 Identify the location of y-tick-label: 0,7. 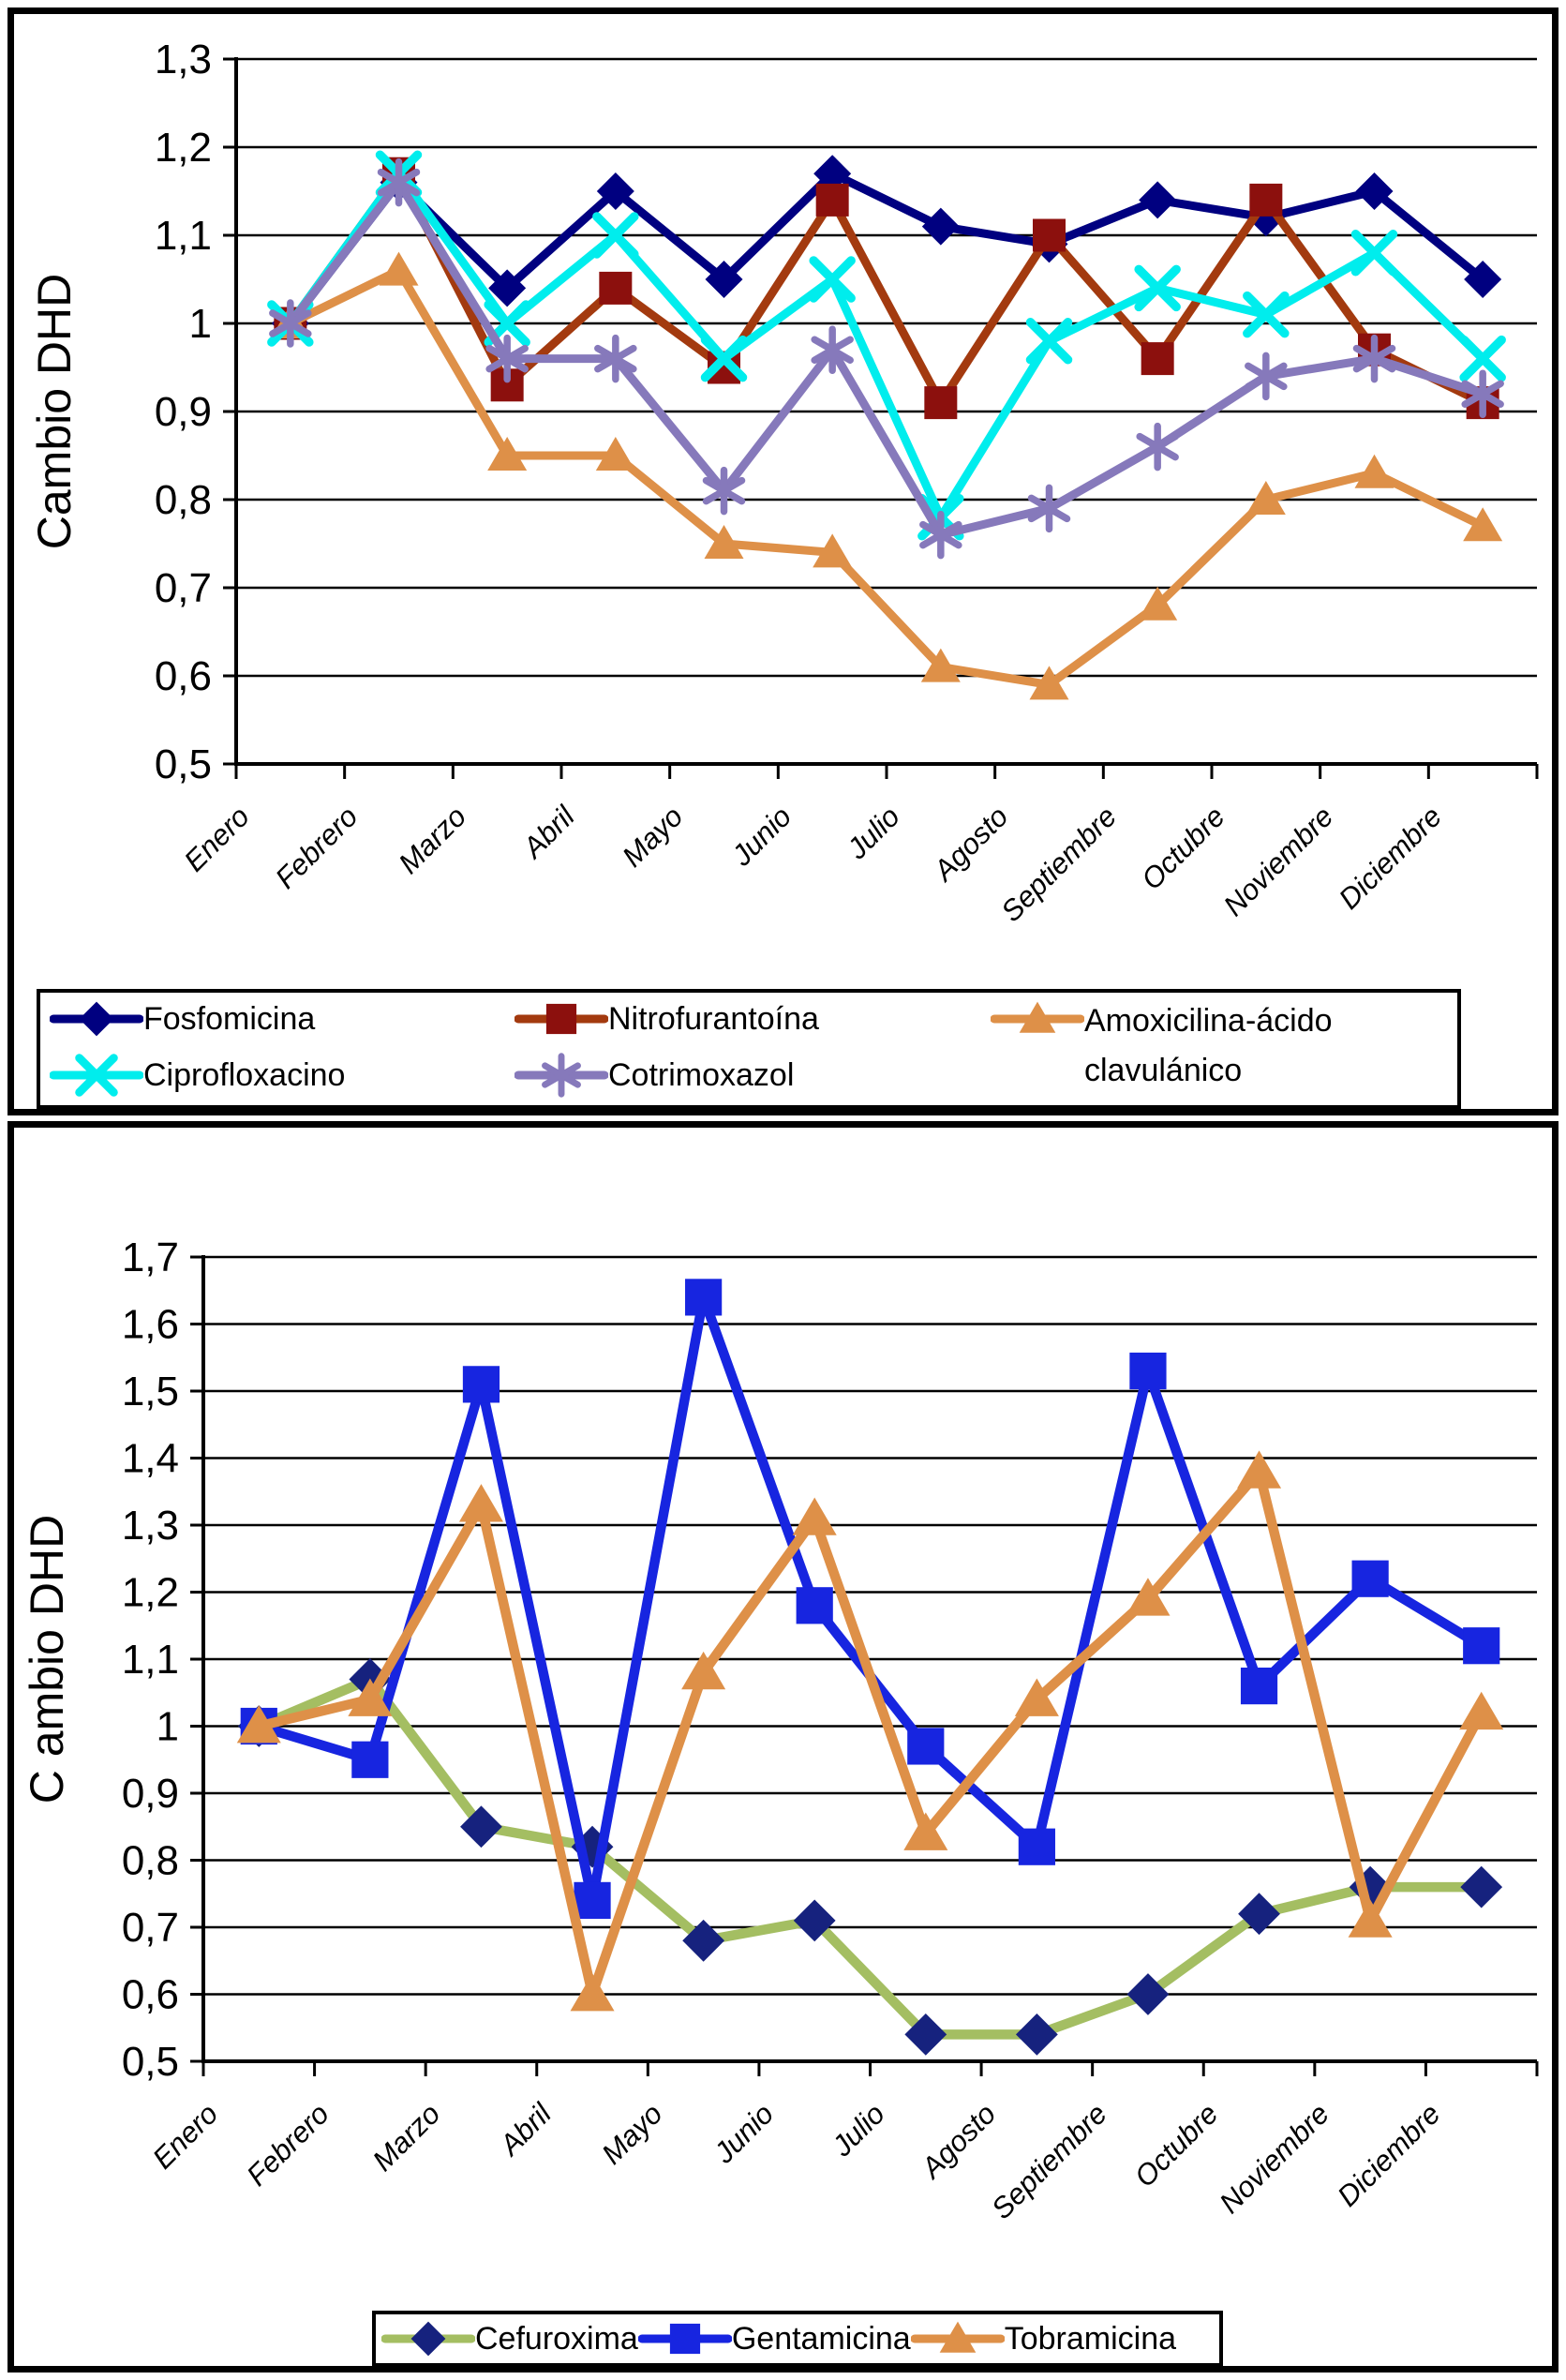
(183, 588).